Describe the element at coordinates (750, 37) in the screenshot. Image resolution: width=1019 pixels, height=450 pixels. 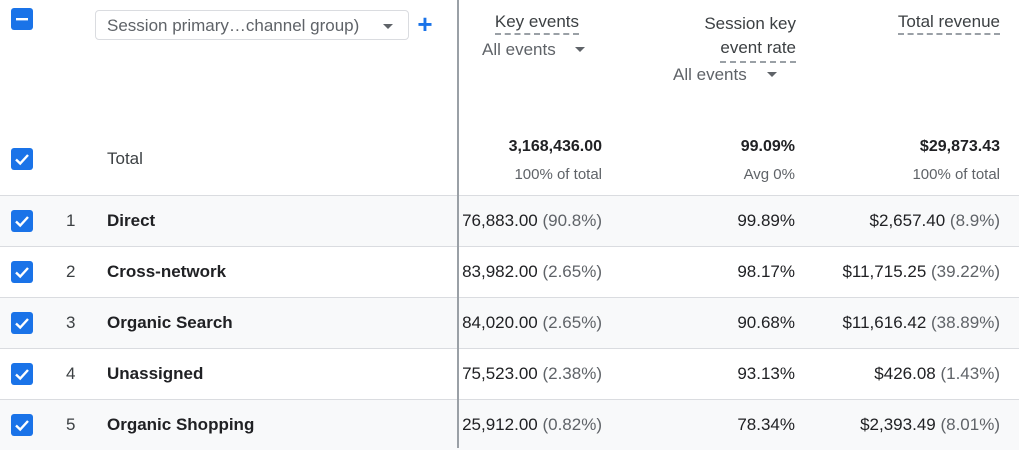
I see `column-header-session-key-event-rate: Session key event rate` at that location.